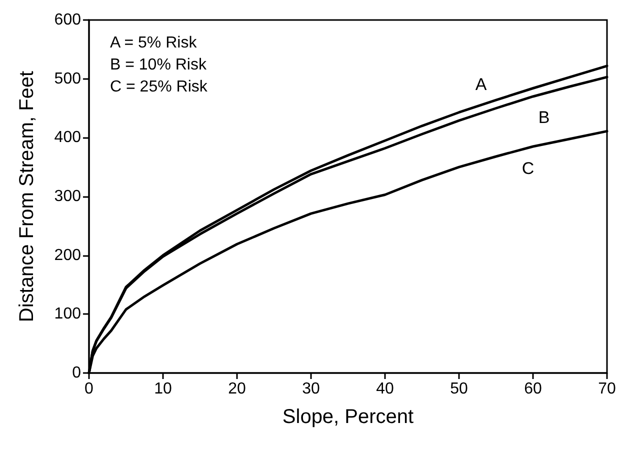  Describe the element at coordinates (68, 255) in the screenshot. I see `y-tick-label: 200` at that location.